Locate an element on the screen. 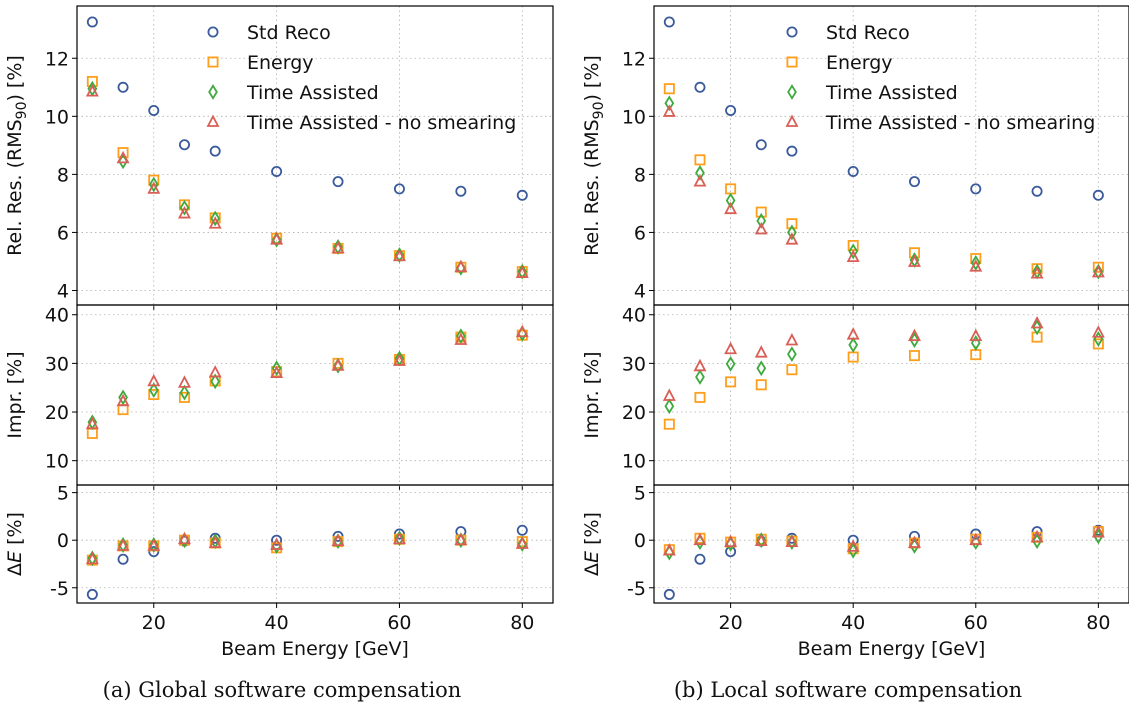 Image resolution: width=1129 pixels, height=713 pixels. series-std-reco is located at coordinates (307, 108).